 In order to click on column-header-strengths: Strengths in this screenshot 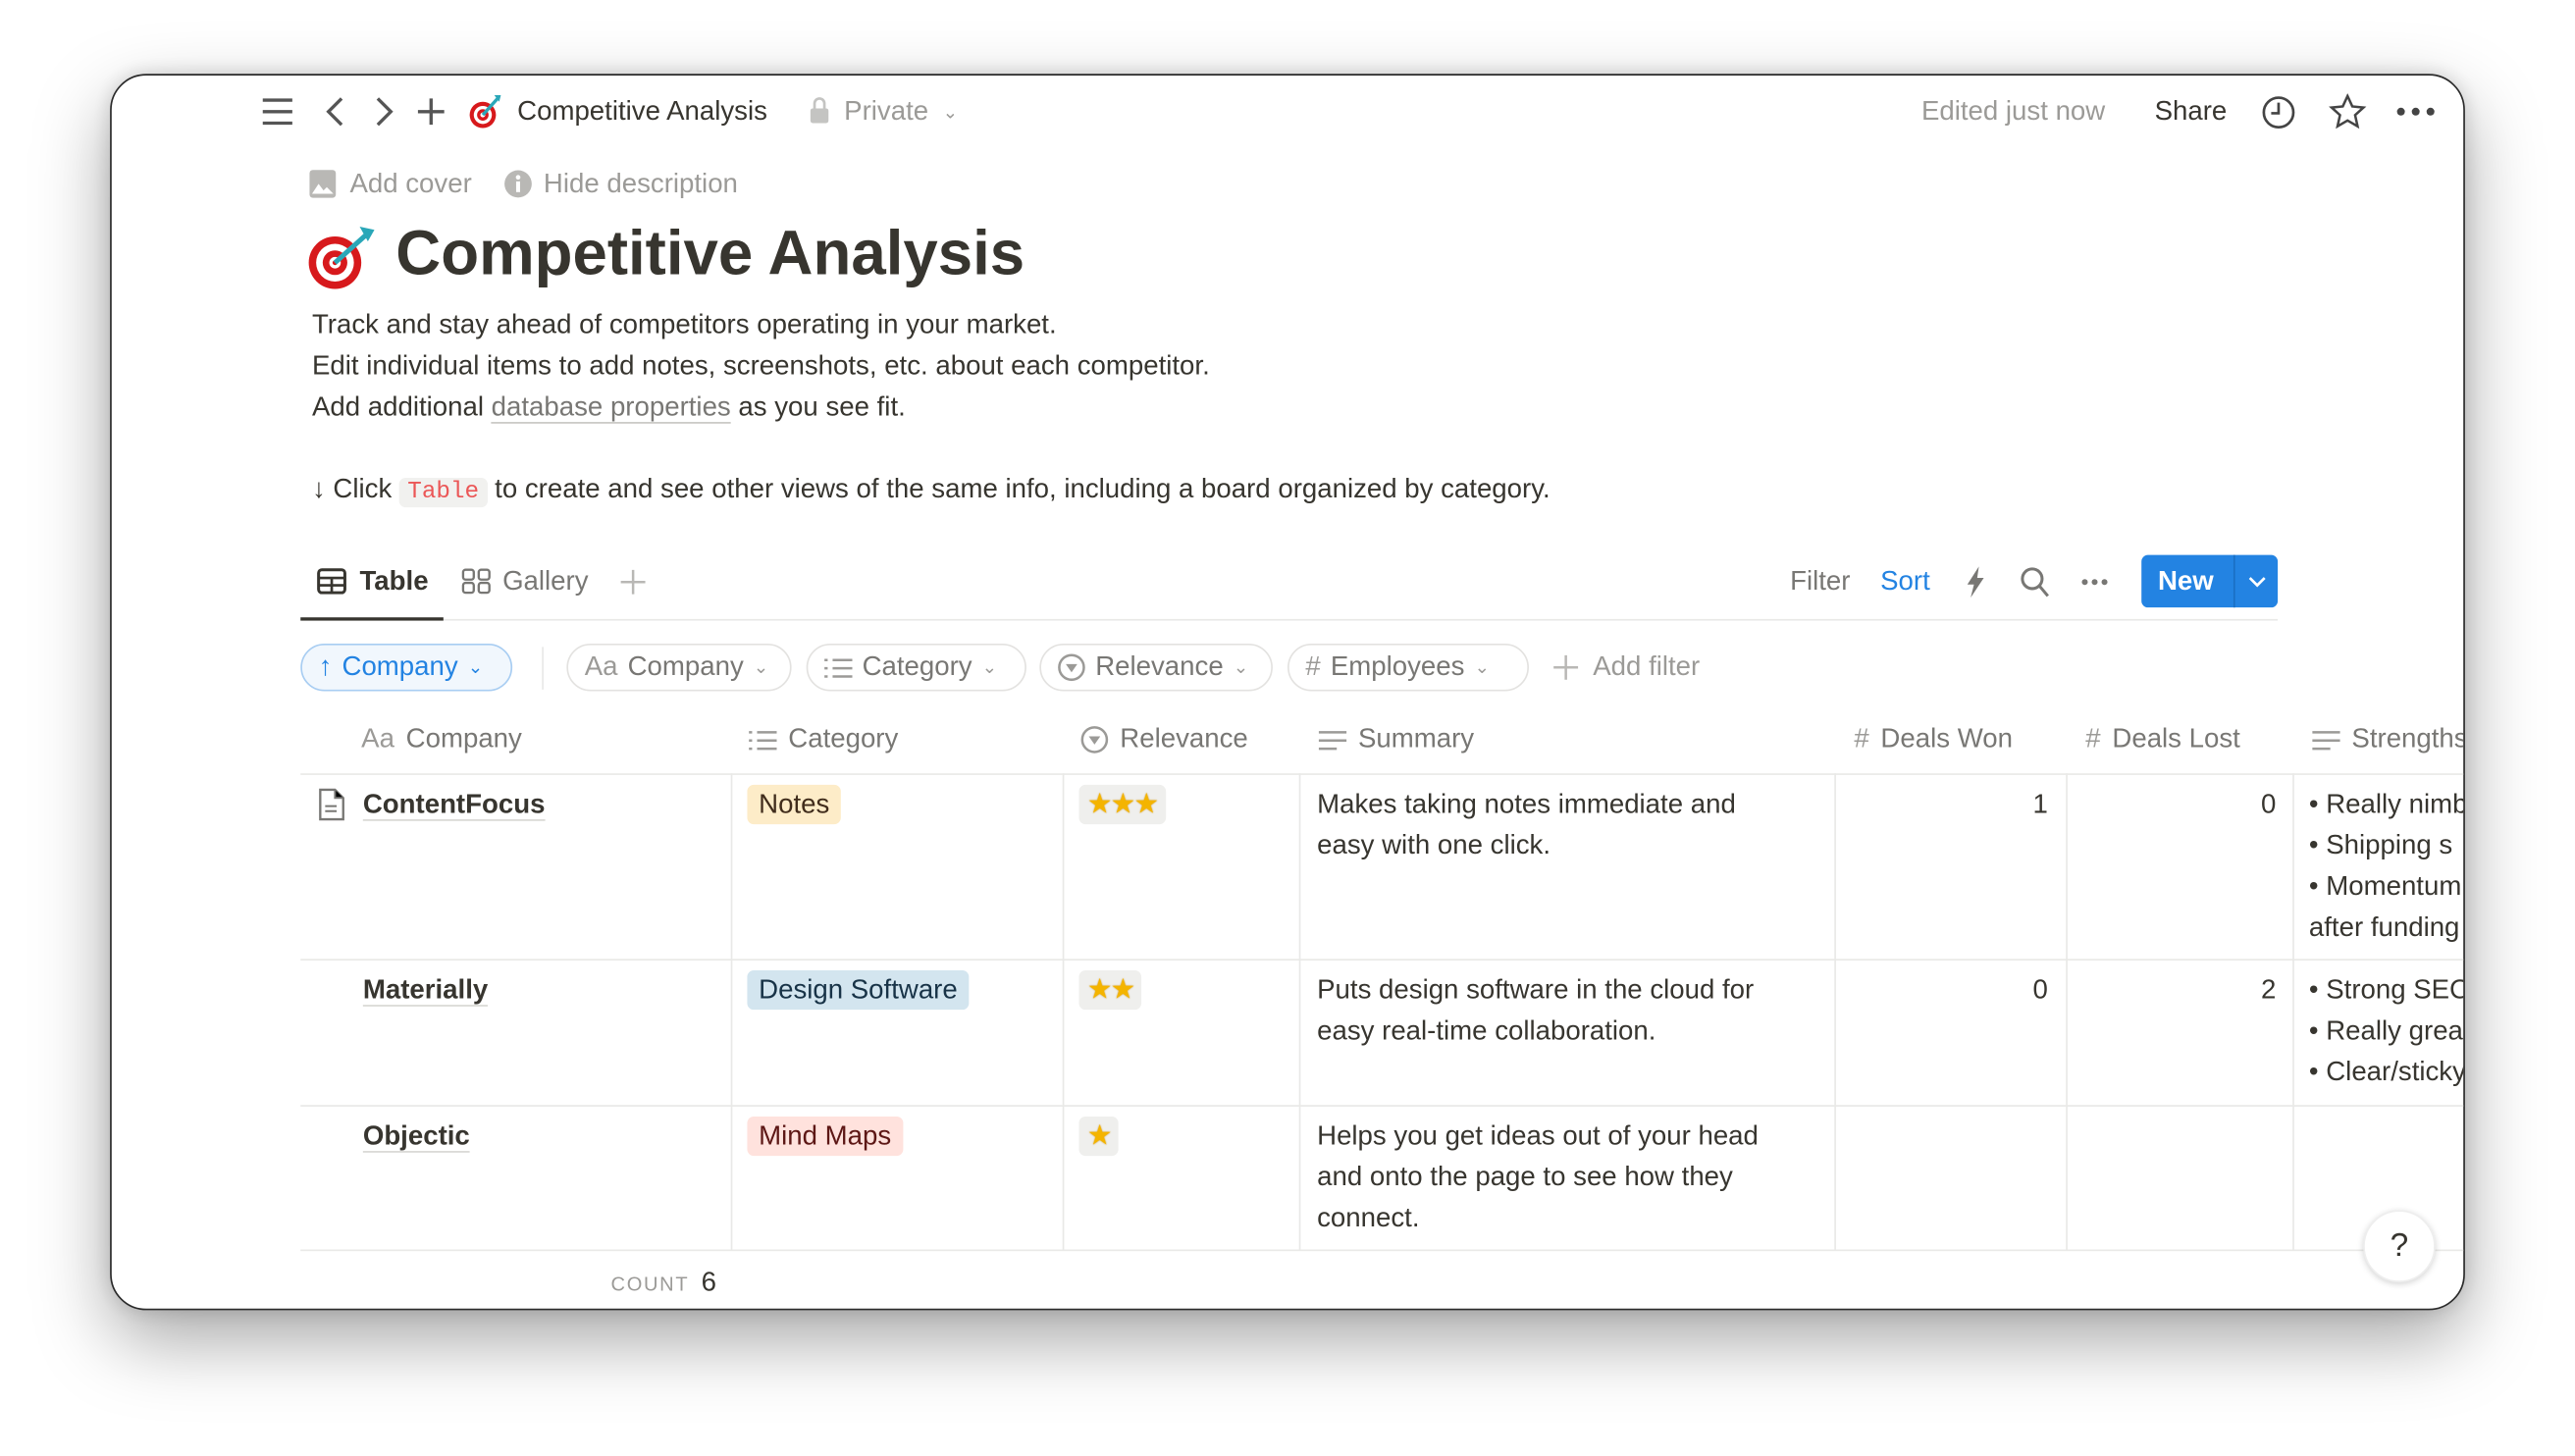, I will do `click(2388, 739)`.